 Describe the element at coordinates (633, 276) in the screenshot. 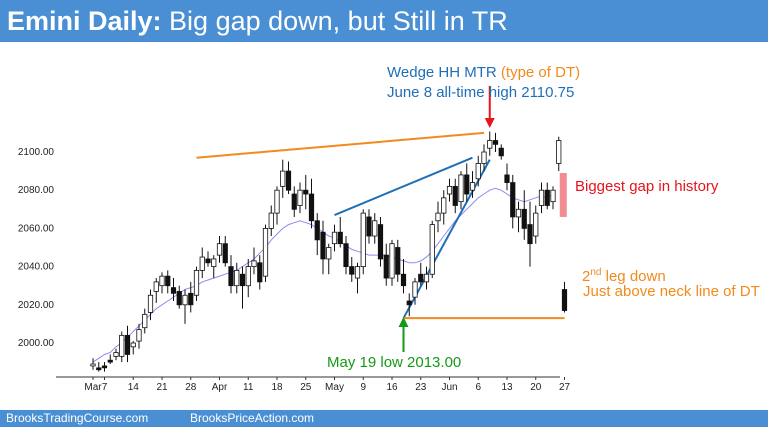

I see `leg-text: leg down` at that location.